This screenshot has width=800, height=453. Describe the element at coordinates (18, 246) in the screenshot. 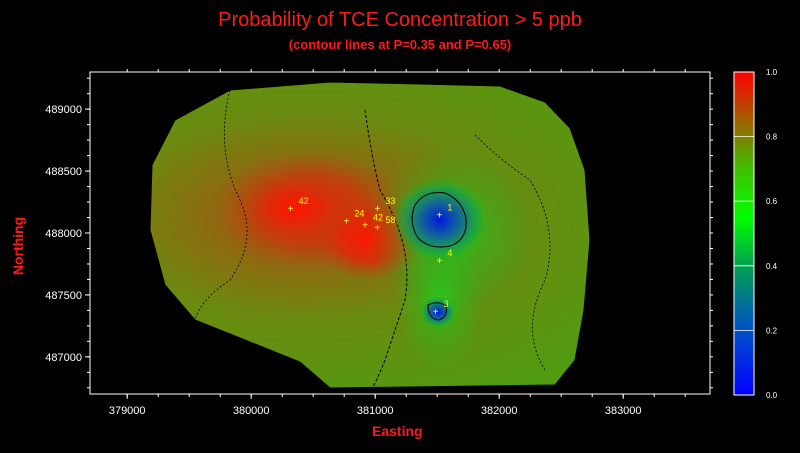

I see `y-axis-label: Northing` at that location.